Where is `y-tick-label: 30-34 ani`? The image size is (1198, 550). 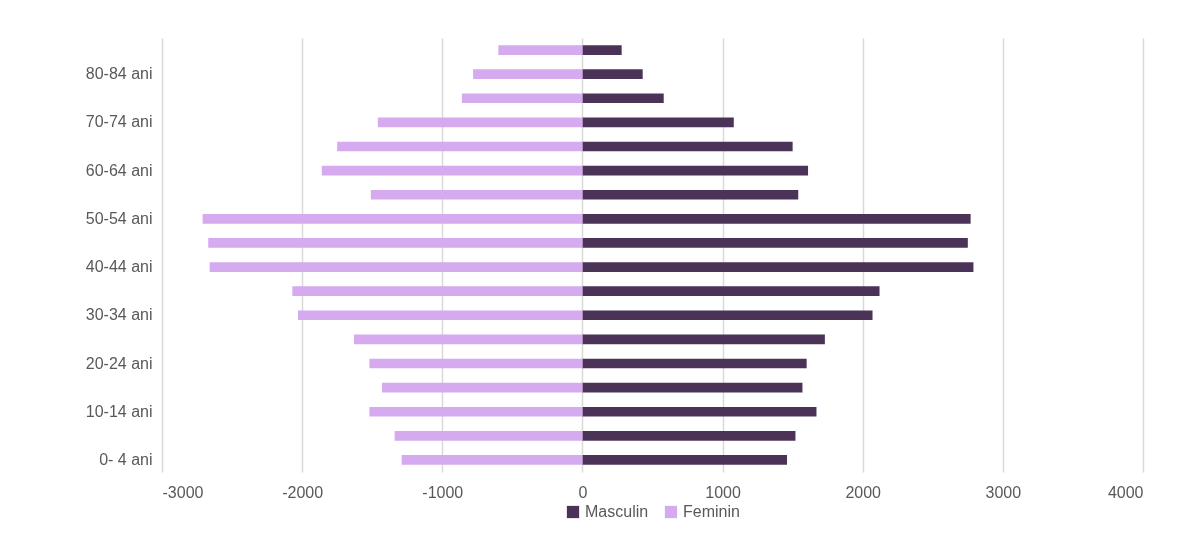 y-tick-label: 30-34 ani is located at coordinates (119, 315).